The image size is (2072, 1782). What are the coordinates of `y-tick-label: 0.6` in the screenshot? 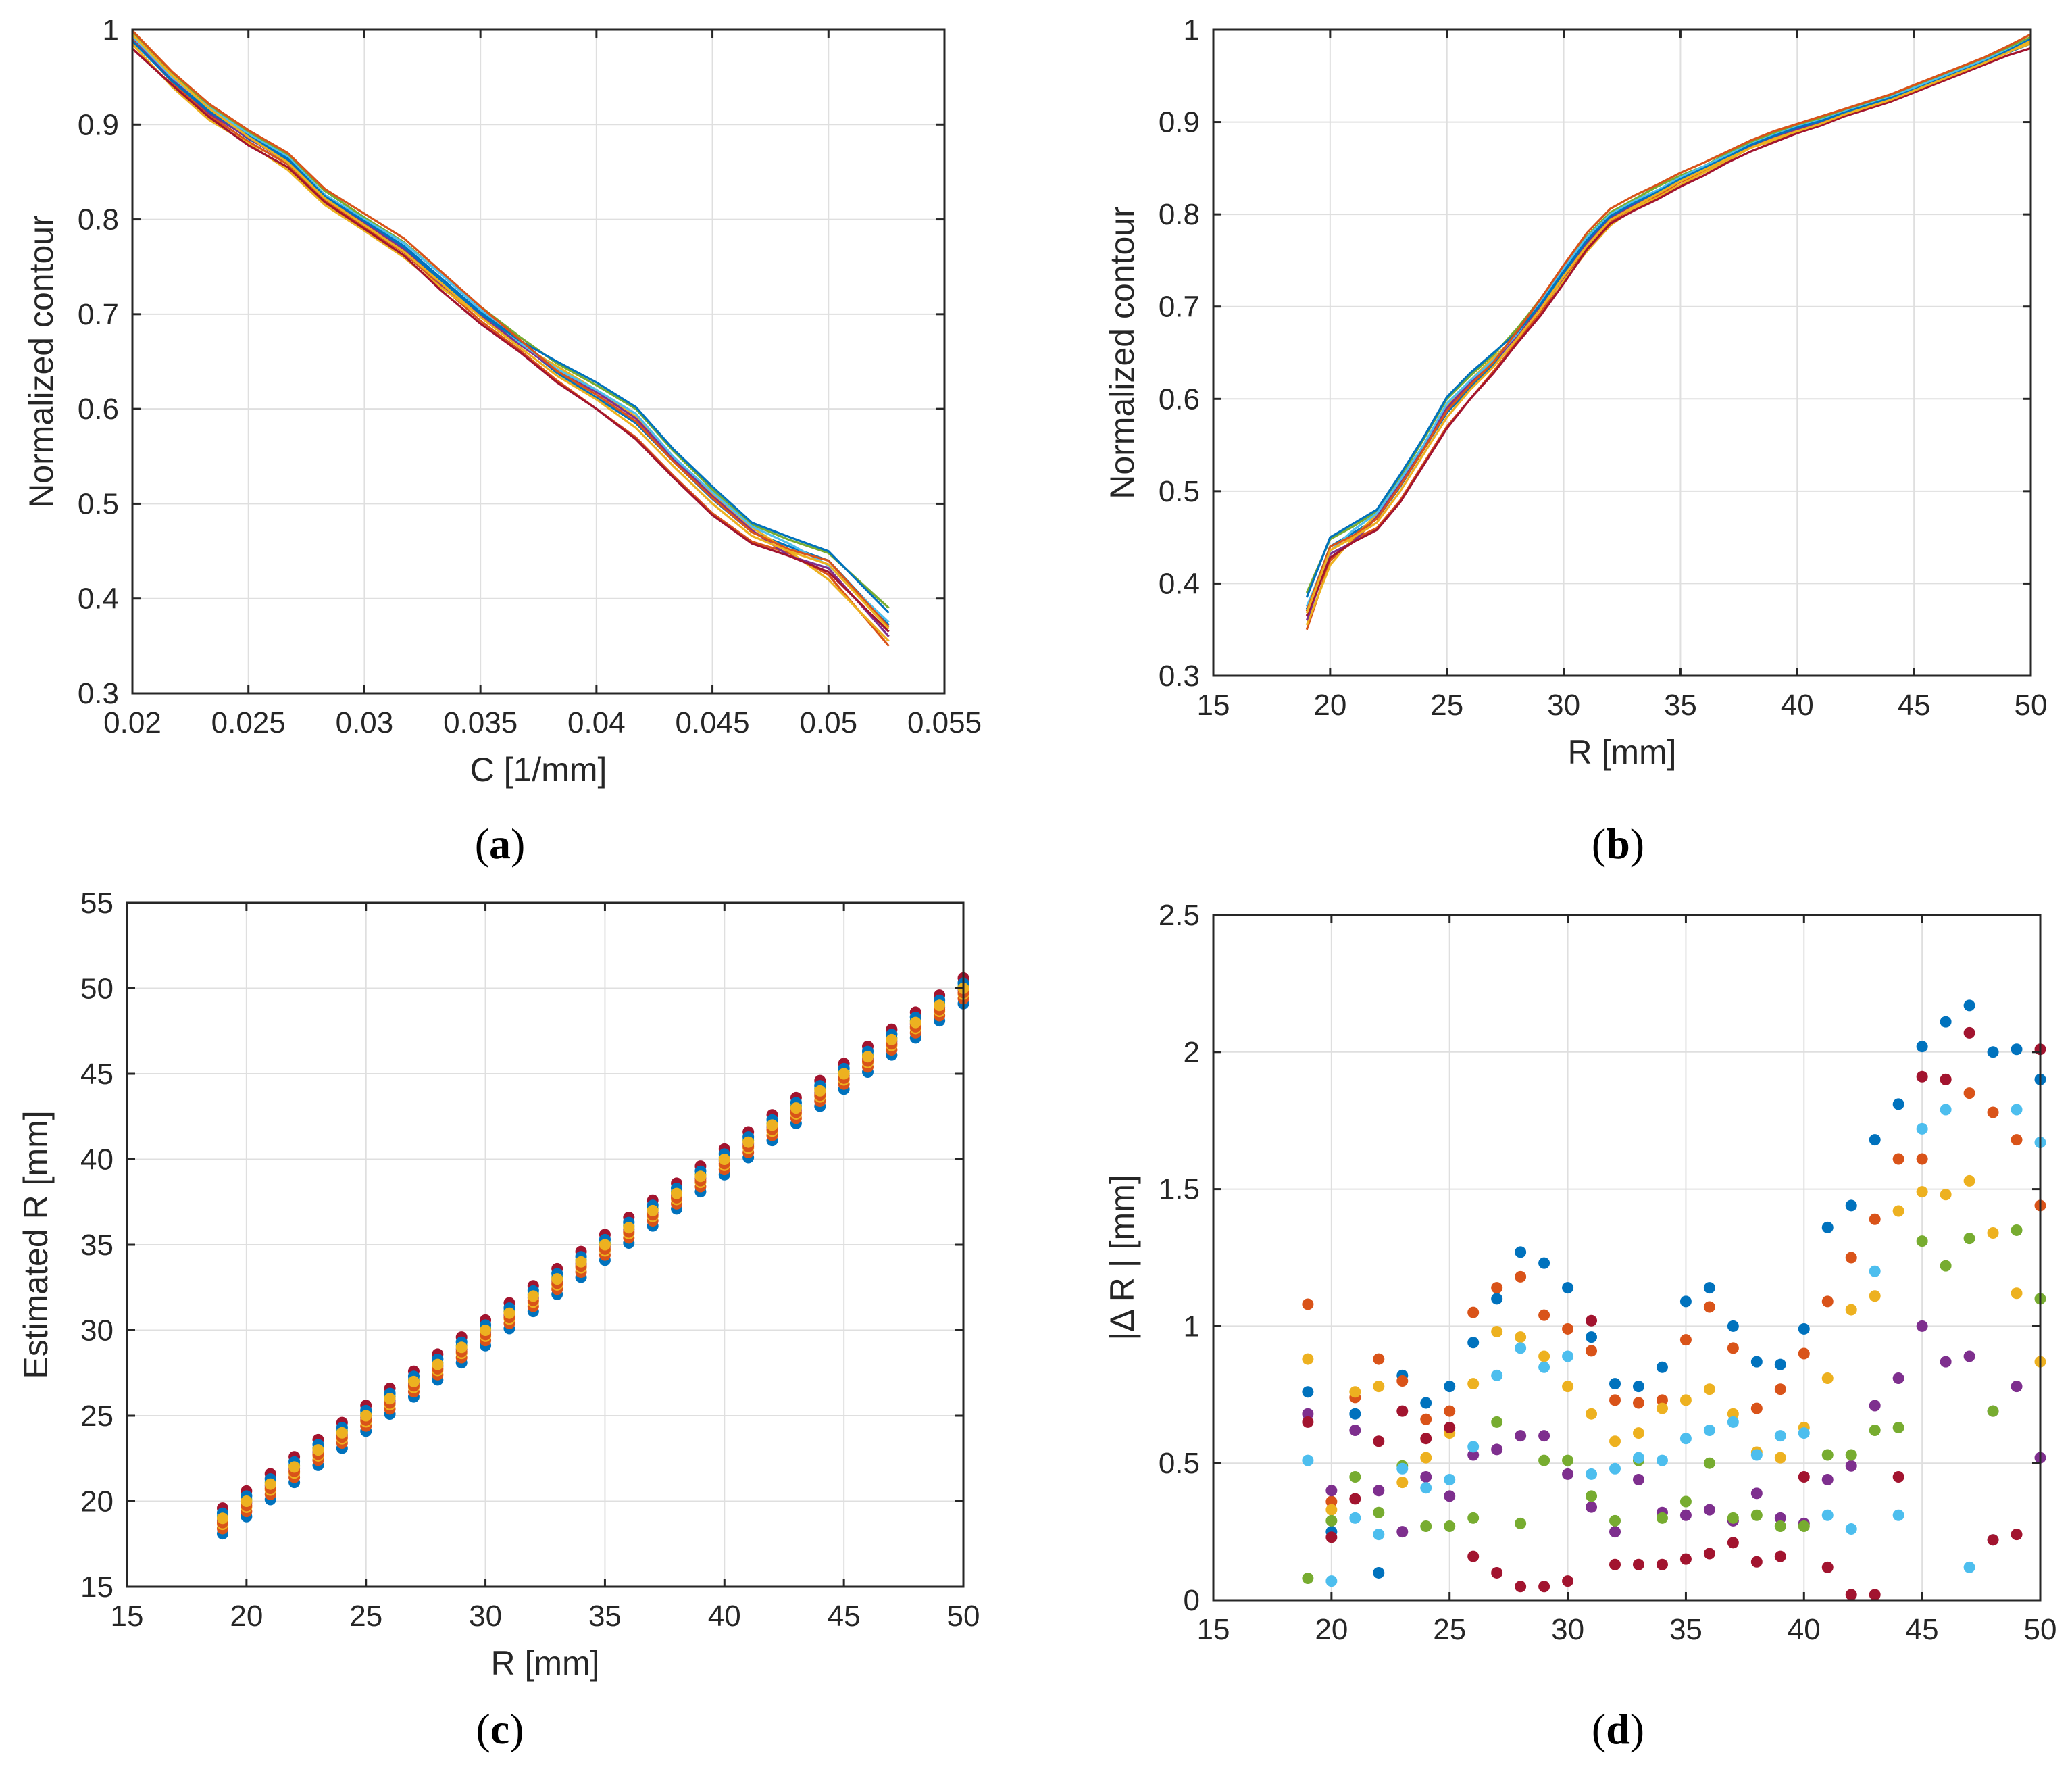 It's located at (98, 409).